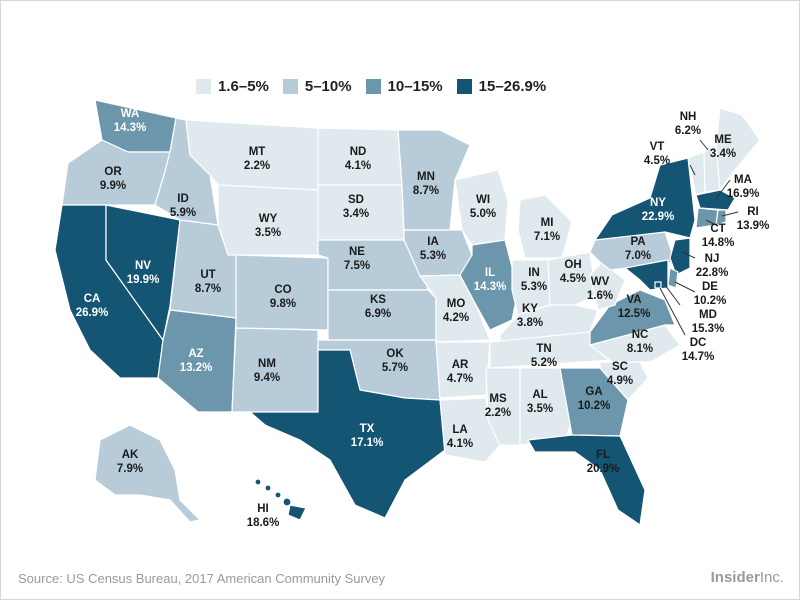  I want to click on label-sc: SC 4.9%, so click(620, 374).